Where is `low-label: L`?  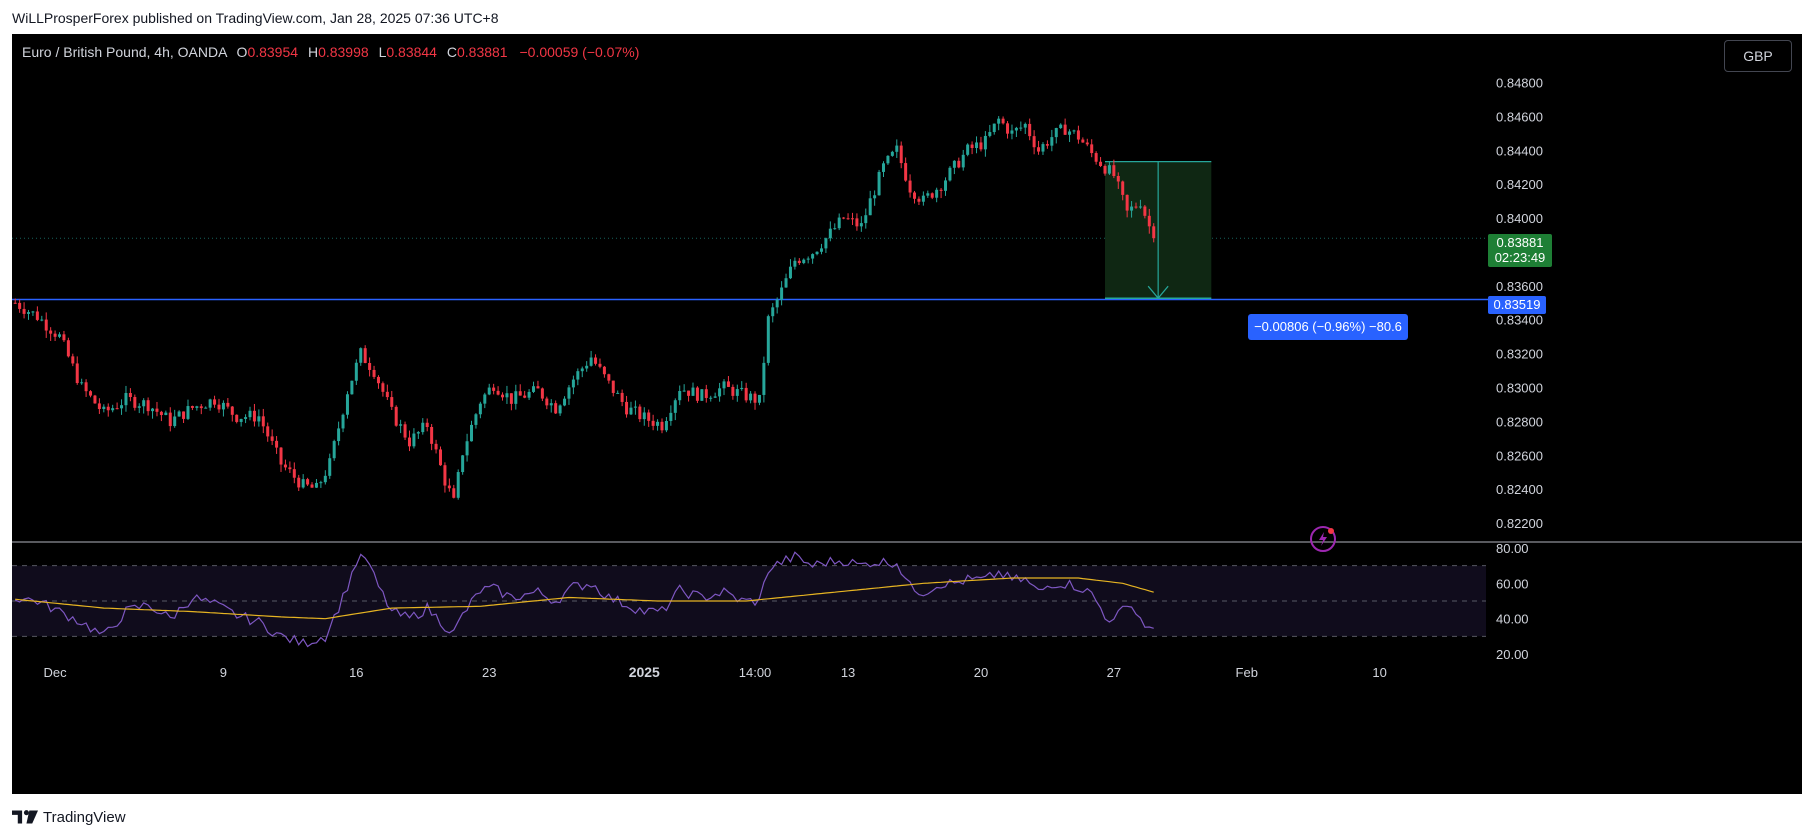 low-label: L is located at coordinates (382, 52).